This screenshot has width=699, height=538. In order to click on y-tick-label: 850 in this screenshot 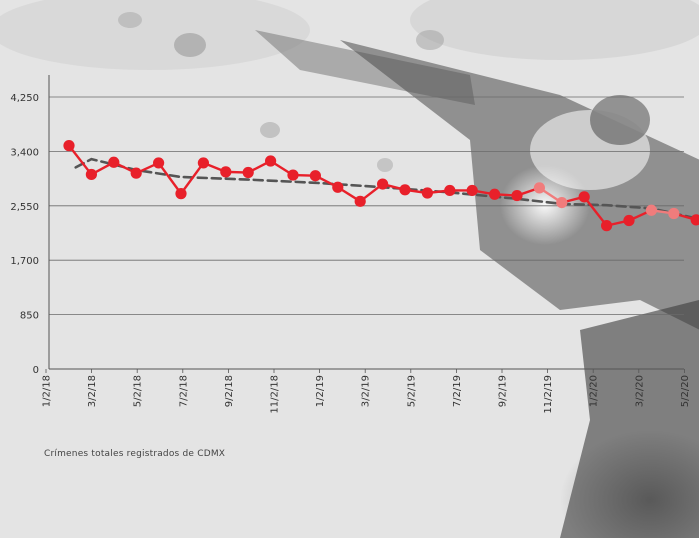, I will do `click(29, 316)`.